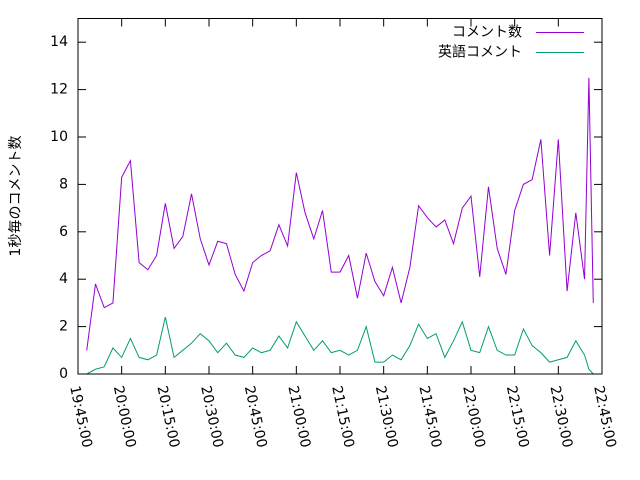  What do you see at coordinates (59, 42) in the screenshot?
I see `y-tick-label: 14` at bounding box center [59, 42].